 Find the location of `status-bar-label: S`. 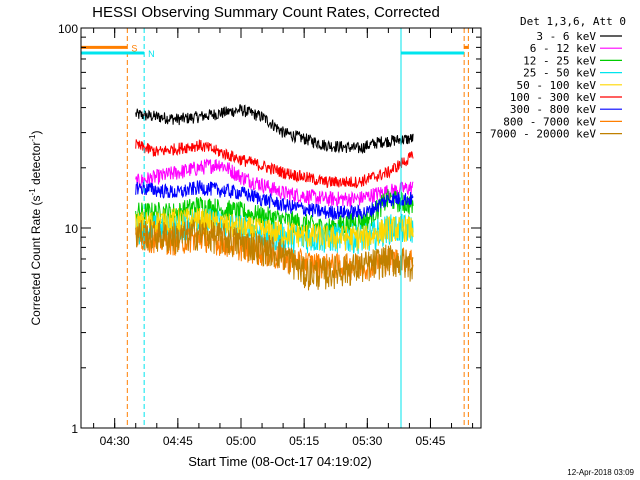

status-bar-label: S is located at coordinates (134, 48).